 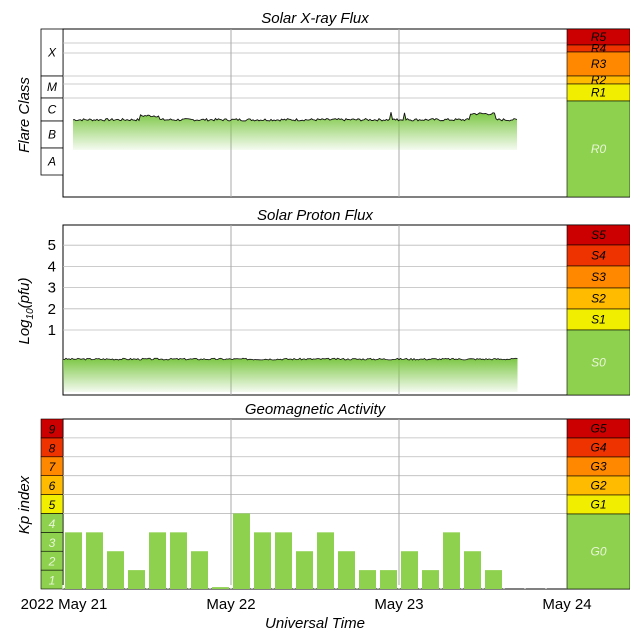 What do you see at coordinates (52, 53) in the screenshot?
I see `xray-class-label: X` at bounding box center [52, 53].